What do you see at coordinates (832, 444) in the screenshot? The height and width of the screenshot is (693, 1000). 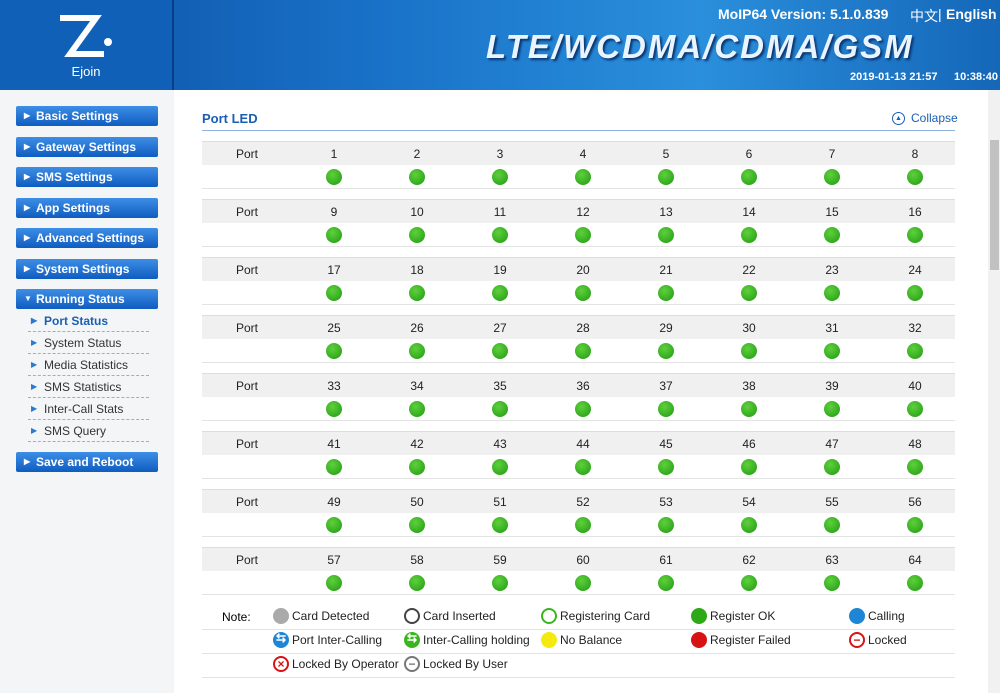 I see `port-number: 47` at bounding box center [832, 444].